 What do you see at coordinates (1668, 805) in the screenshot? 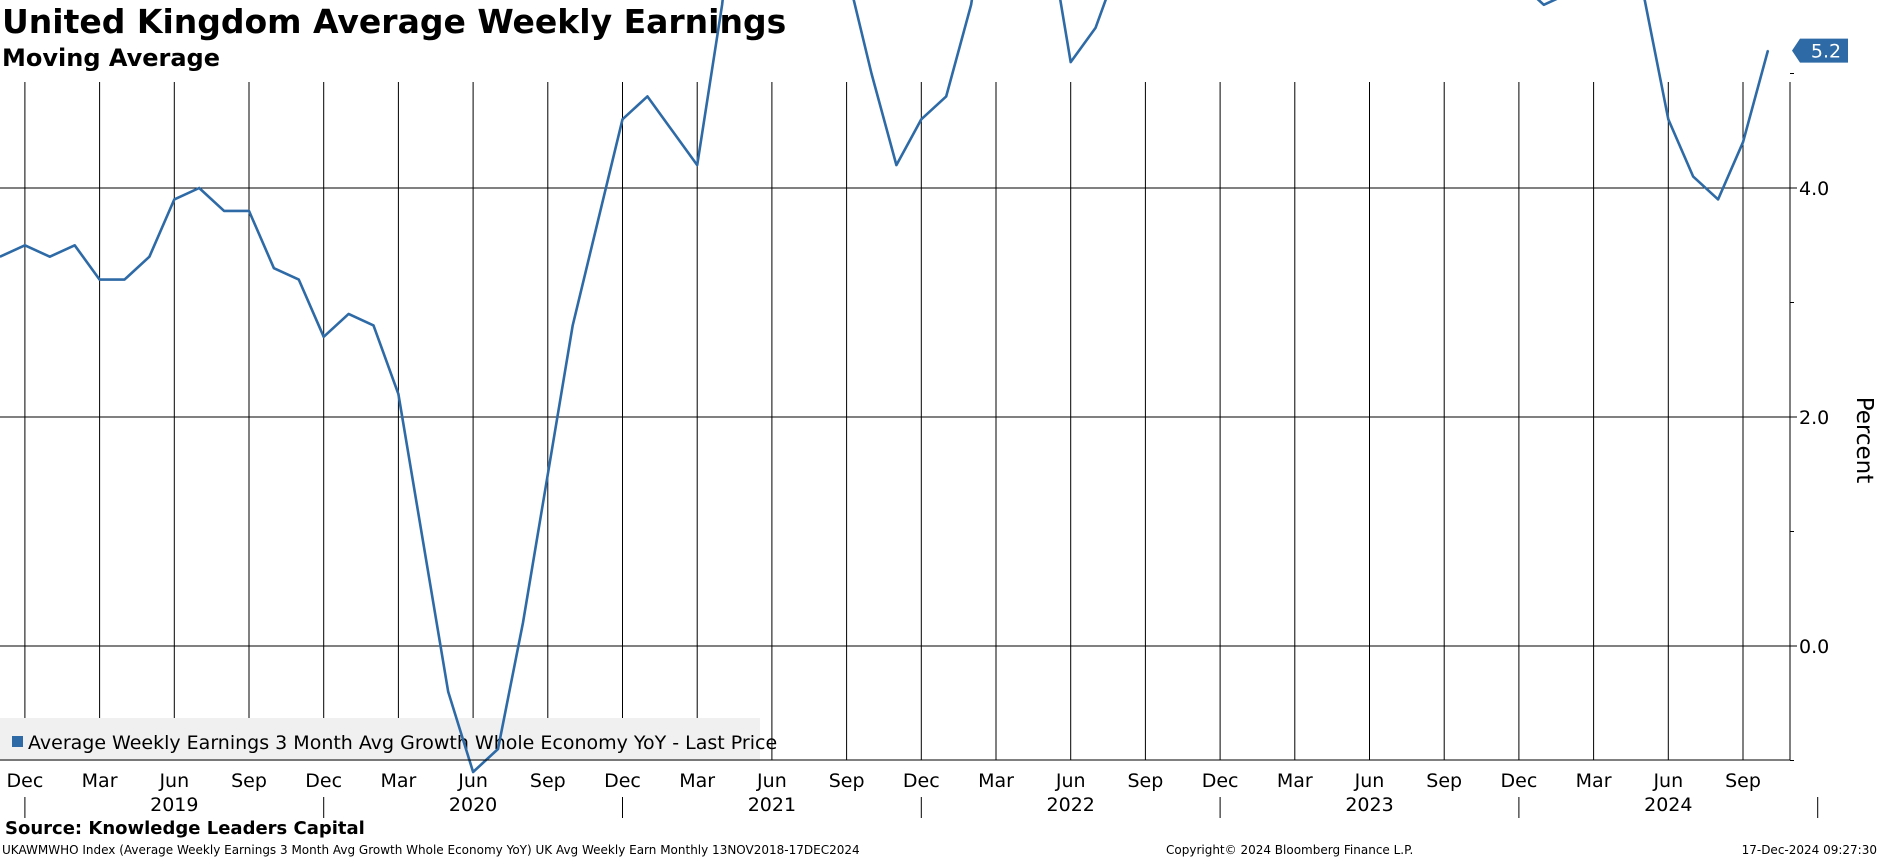
I see `year-label: 2024` at bounding box center [1668, 805].